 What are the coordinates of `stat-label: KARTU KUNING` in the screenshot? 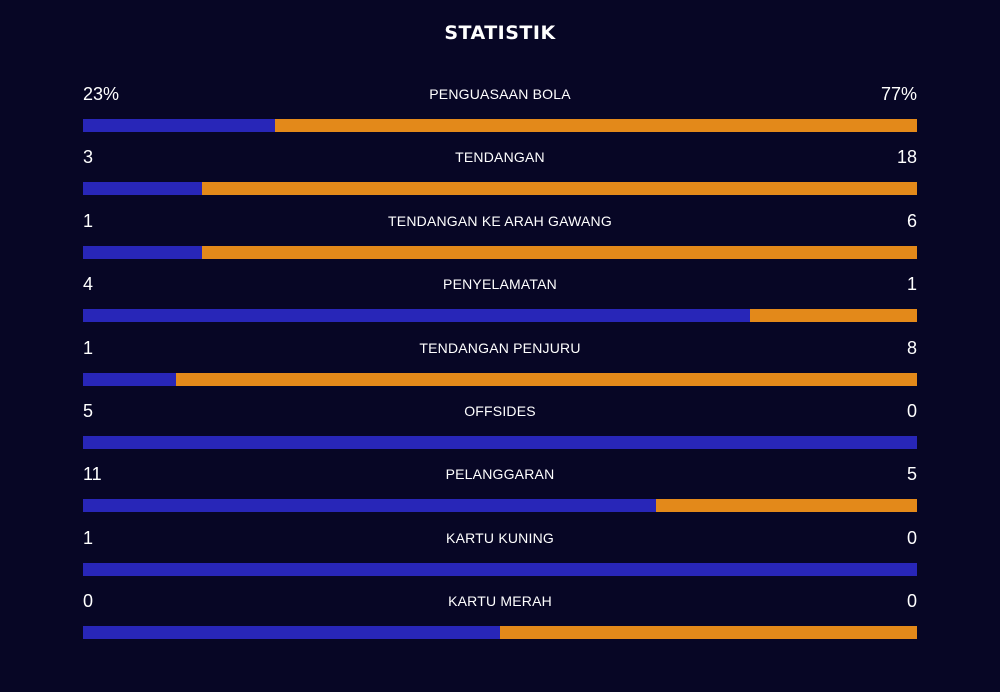 It's located at (500, 537).